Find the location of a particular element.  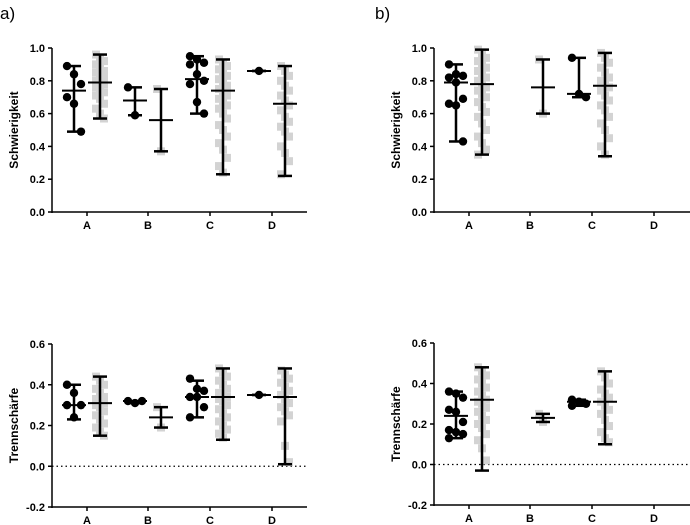

series-grey-D is located at coordinates (285, 416).